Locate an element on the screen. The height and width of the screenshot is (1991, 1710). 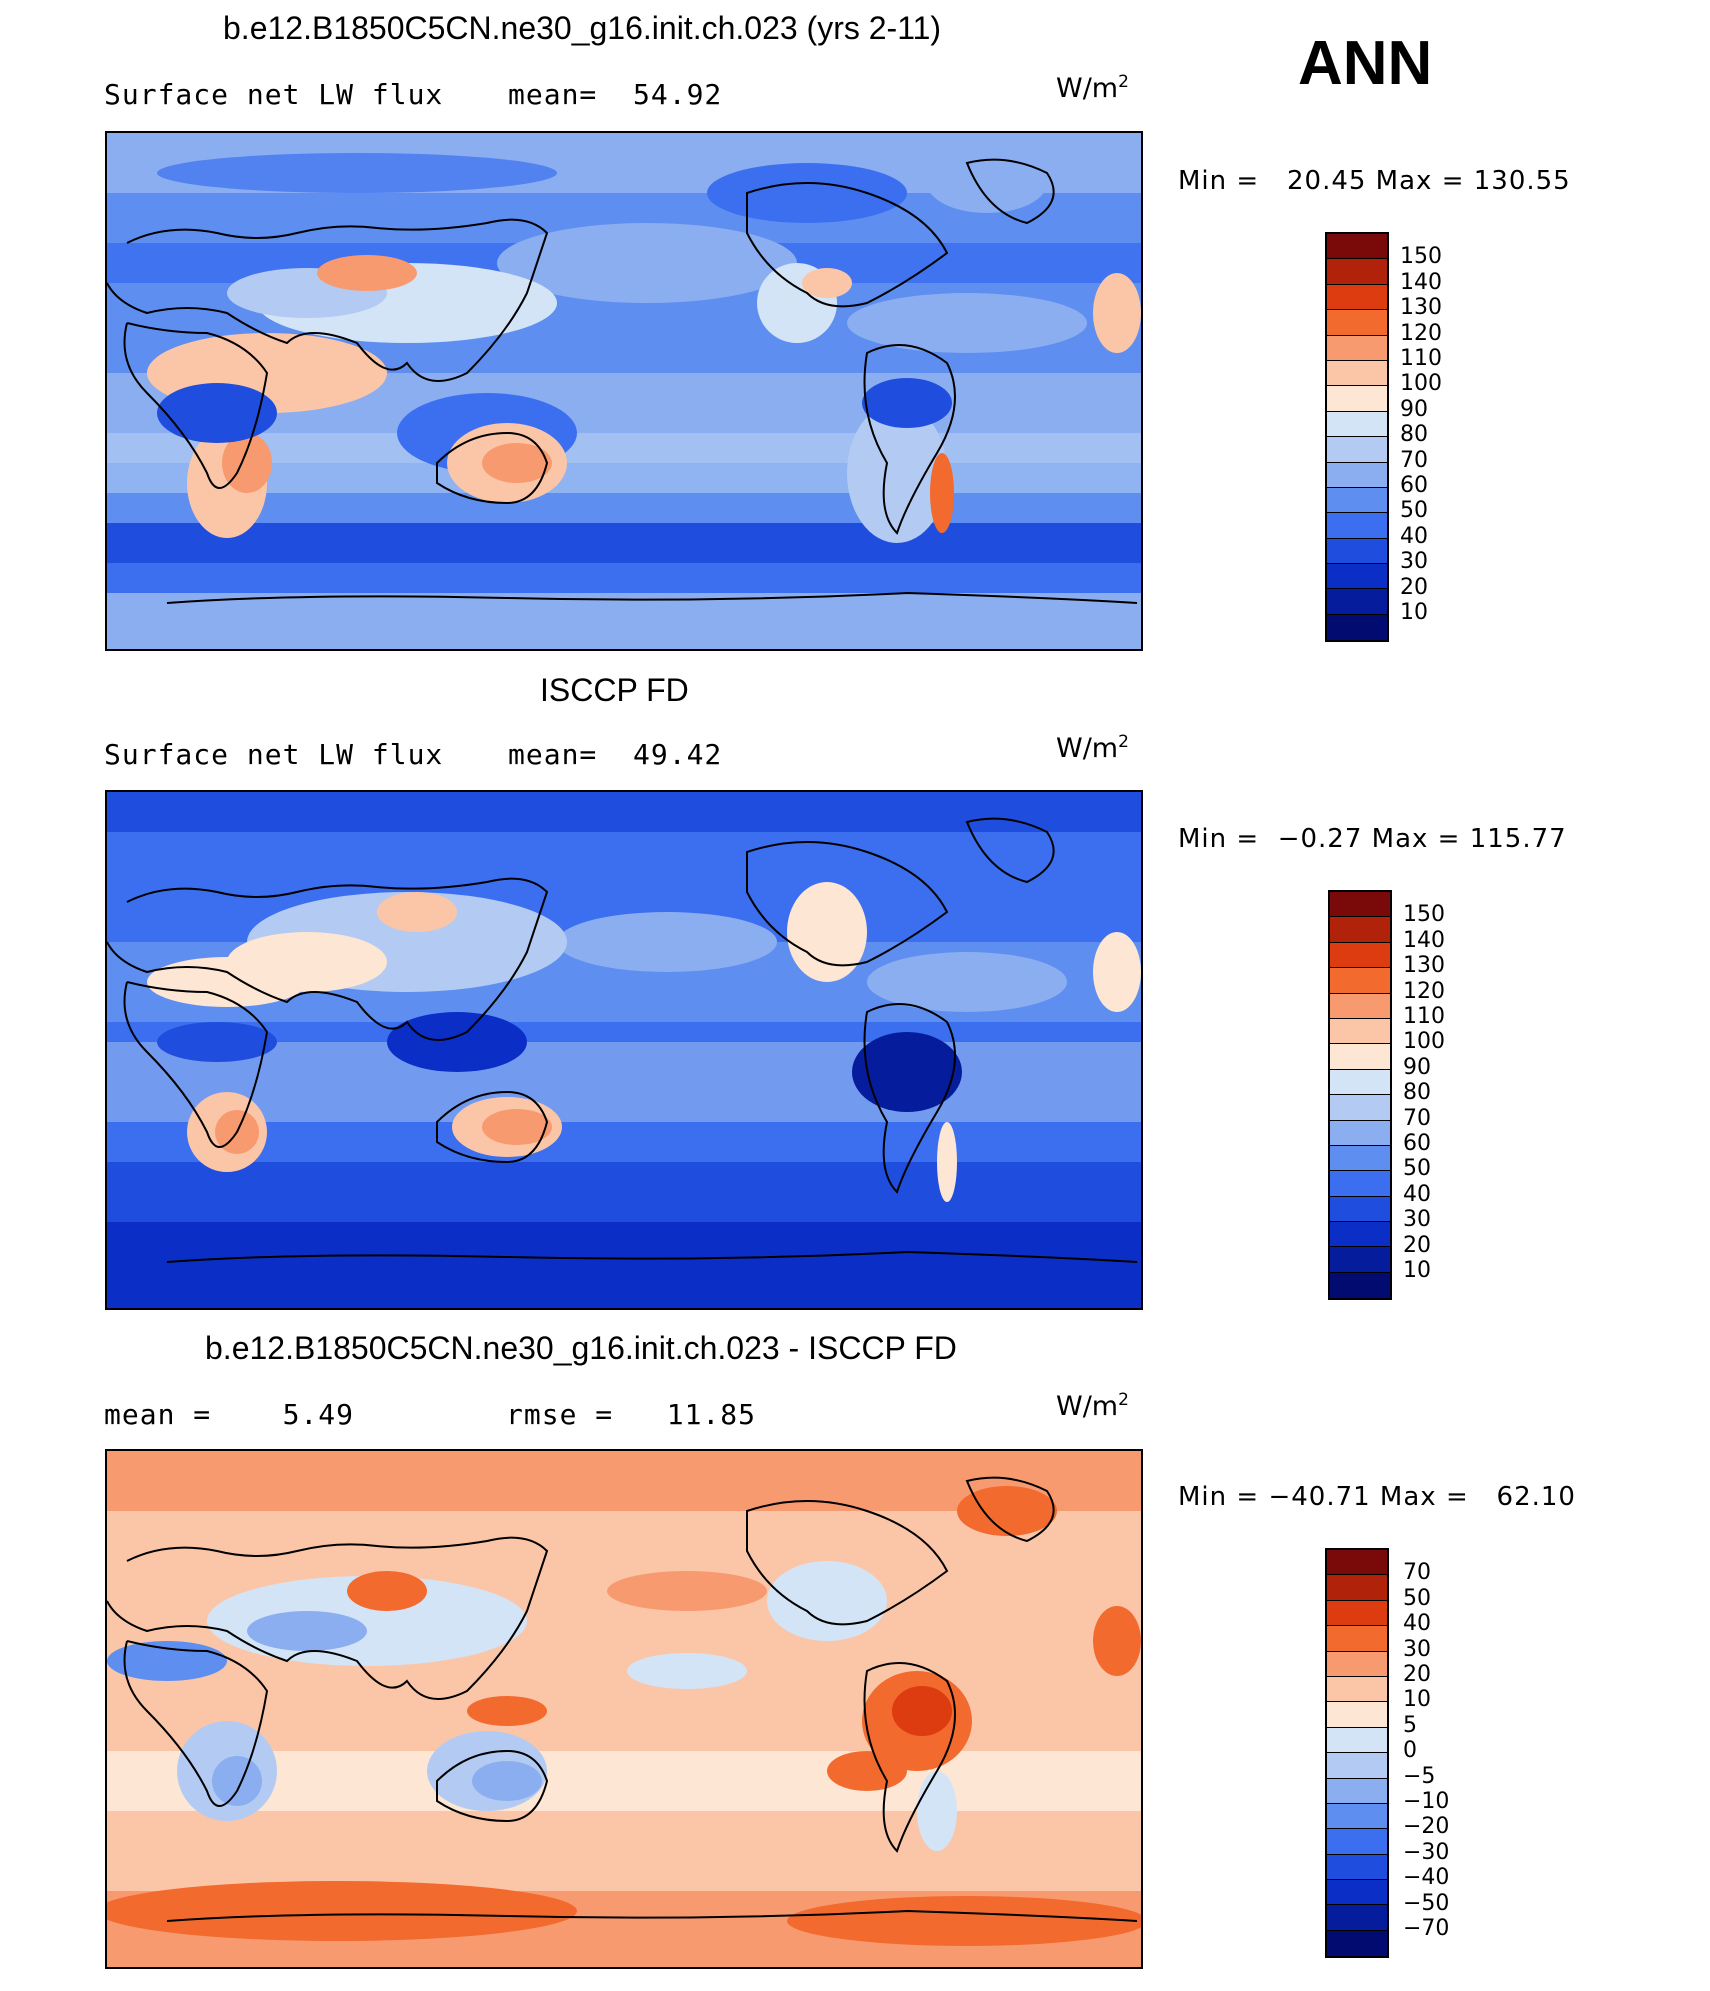
panel-1-minmax: Min = 20.45 Max = 130.55 is located at coordinates (1374, 181).